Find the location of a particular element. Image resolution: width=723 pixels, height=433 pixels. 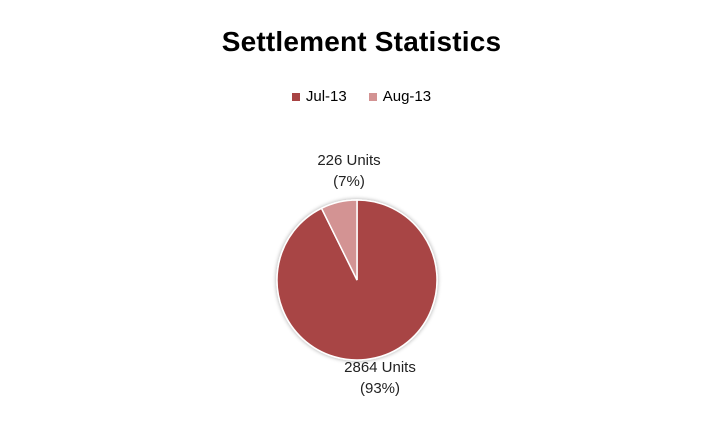

data-label-value: 2864 Units is located at coordinates (380, 367).